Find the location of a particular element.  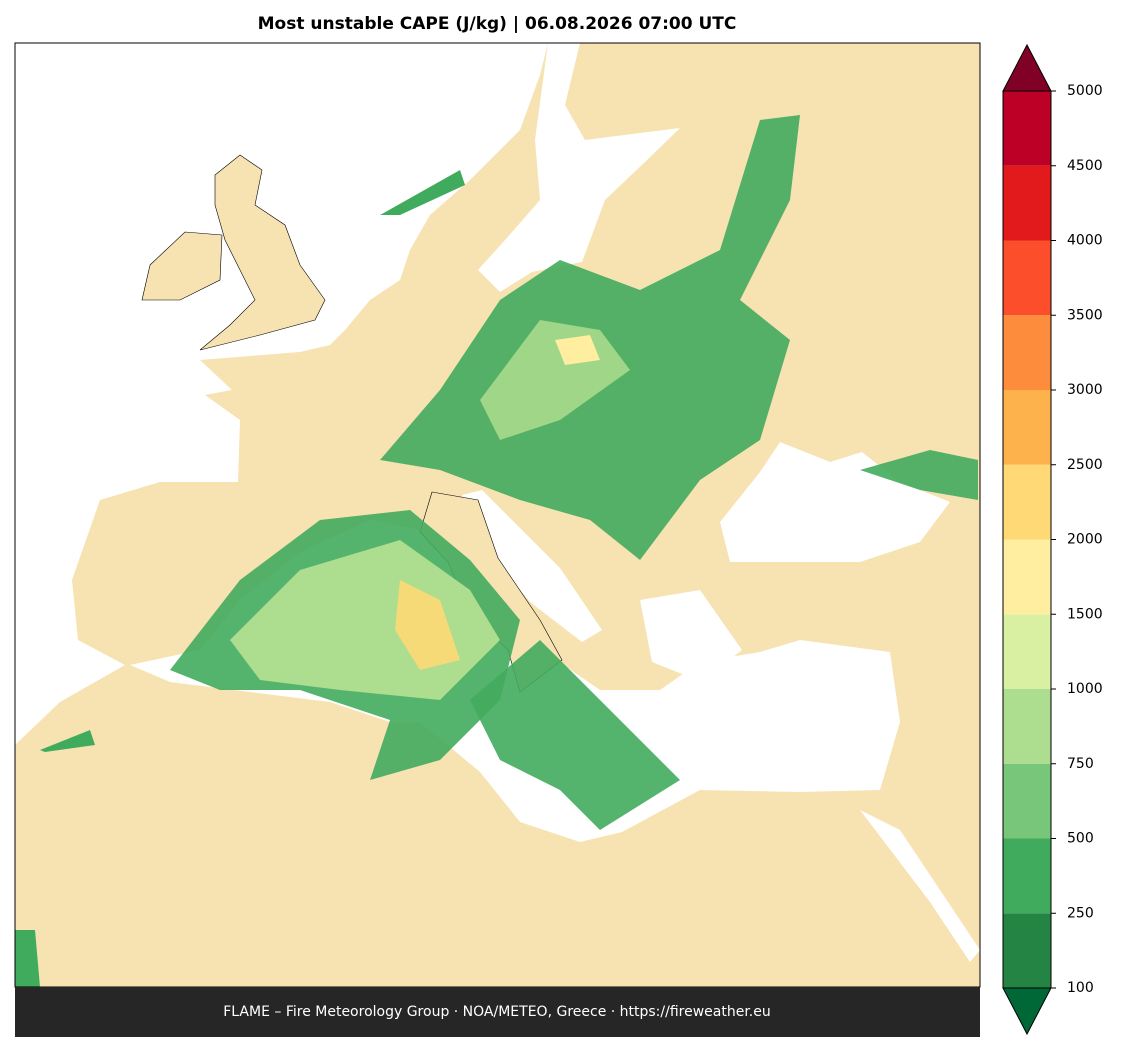

aegean-sea is located at coordinates (691, 636).